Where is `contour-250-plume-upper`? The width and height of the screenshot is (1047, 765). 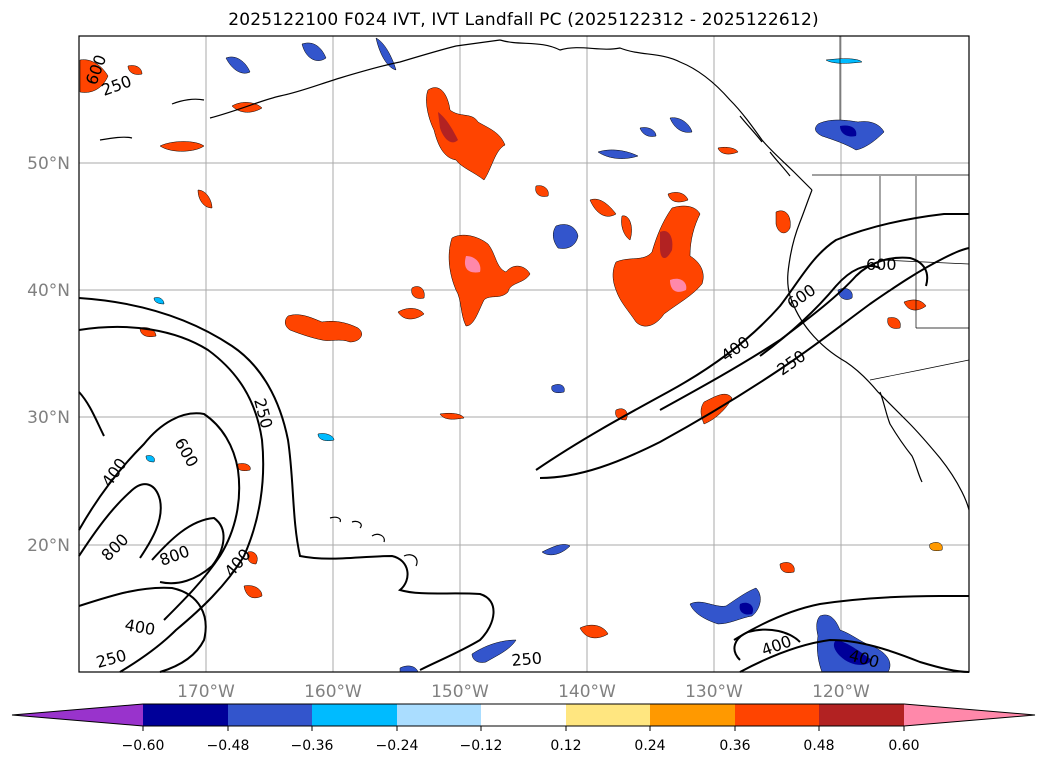
contour-250-plume-upper is located at coordinates (752, 342).